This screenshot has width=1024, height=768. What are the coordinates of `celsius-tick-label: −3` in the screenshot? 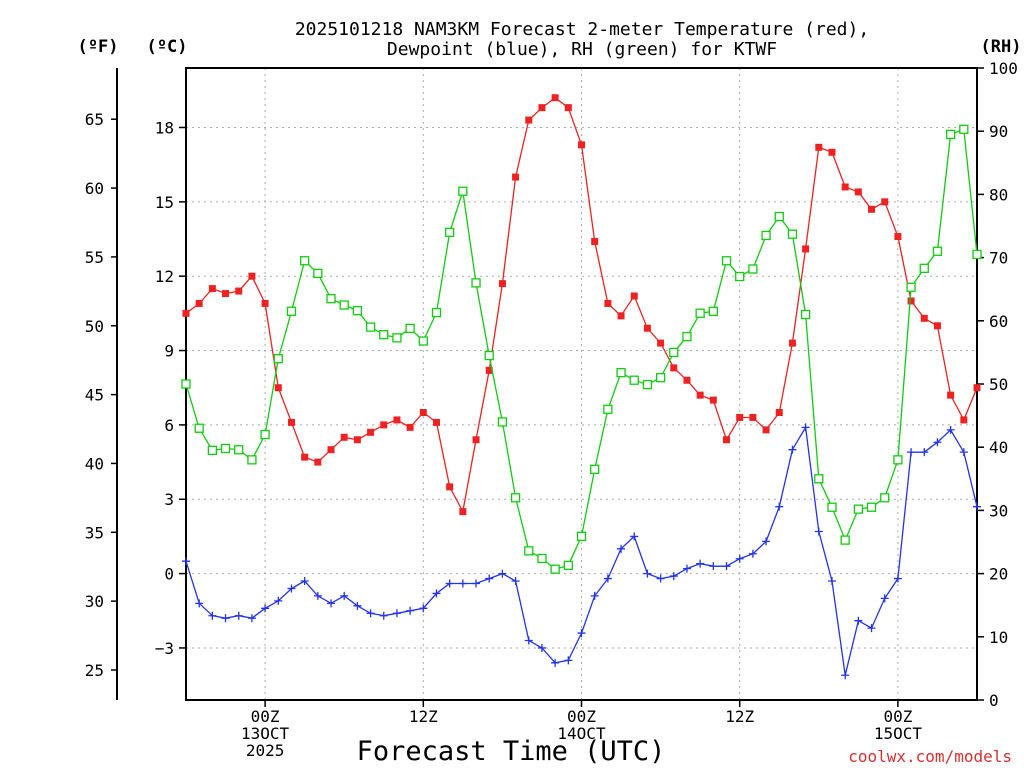 It's located at (164, 648).